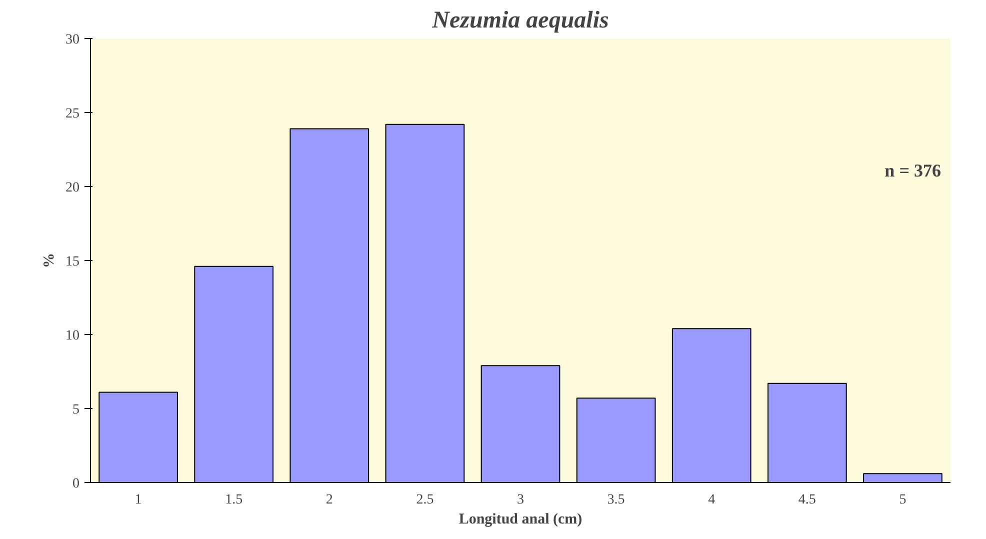 The height and width of the screenshot is (539, 986). Describe the element at coordinates (73, 40) in the screenshot. I see `y-tick-label: 30` at that location.